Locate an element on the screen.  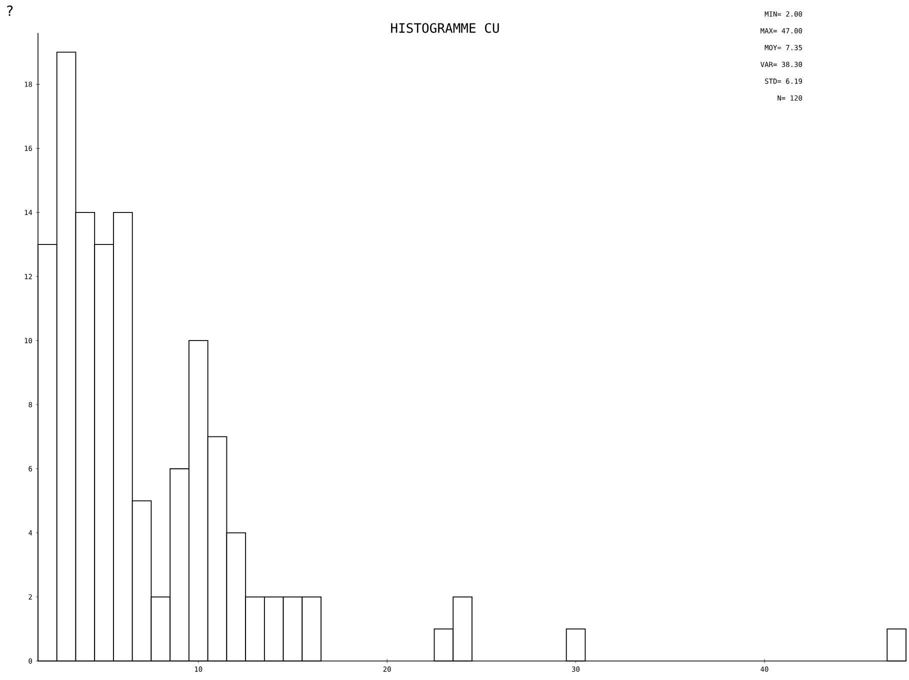
chart-title: HISTOGRAMME CU is located at coordinates (445, 28).